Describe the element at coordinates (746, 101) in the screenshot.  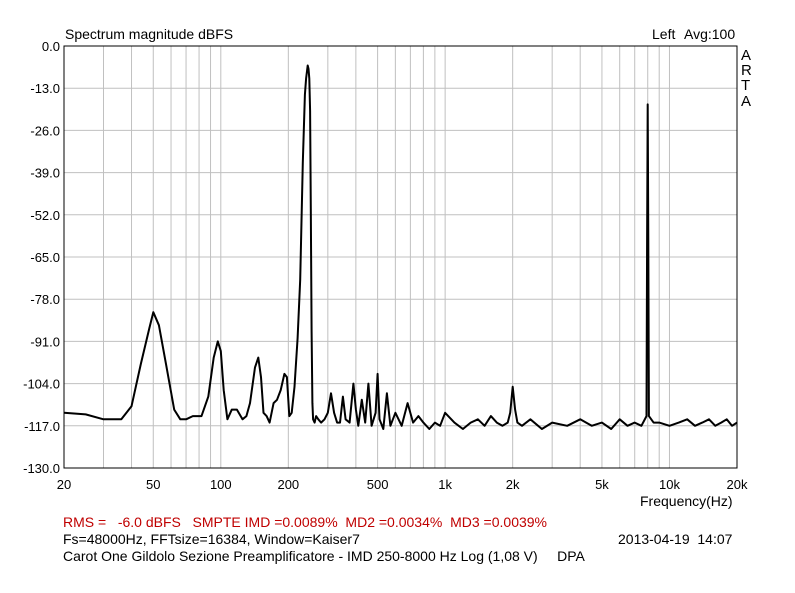
I see `brand-letter-a2: A` at that location.